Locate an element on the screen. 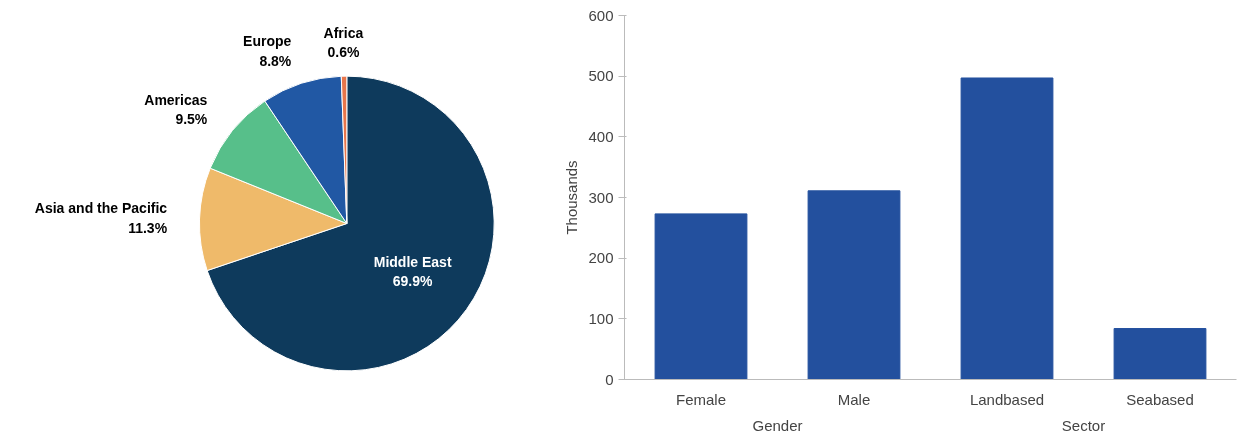 The image size is (1241, 436). data-label: 8.8% is located at coordinates (275, 60).